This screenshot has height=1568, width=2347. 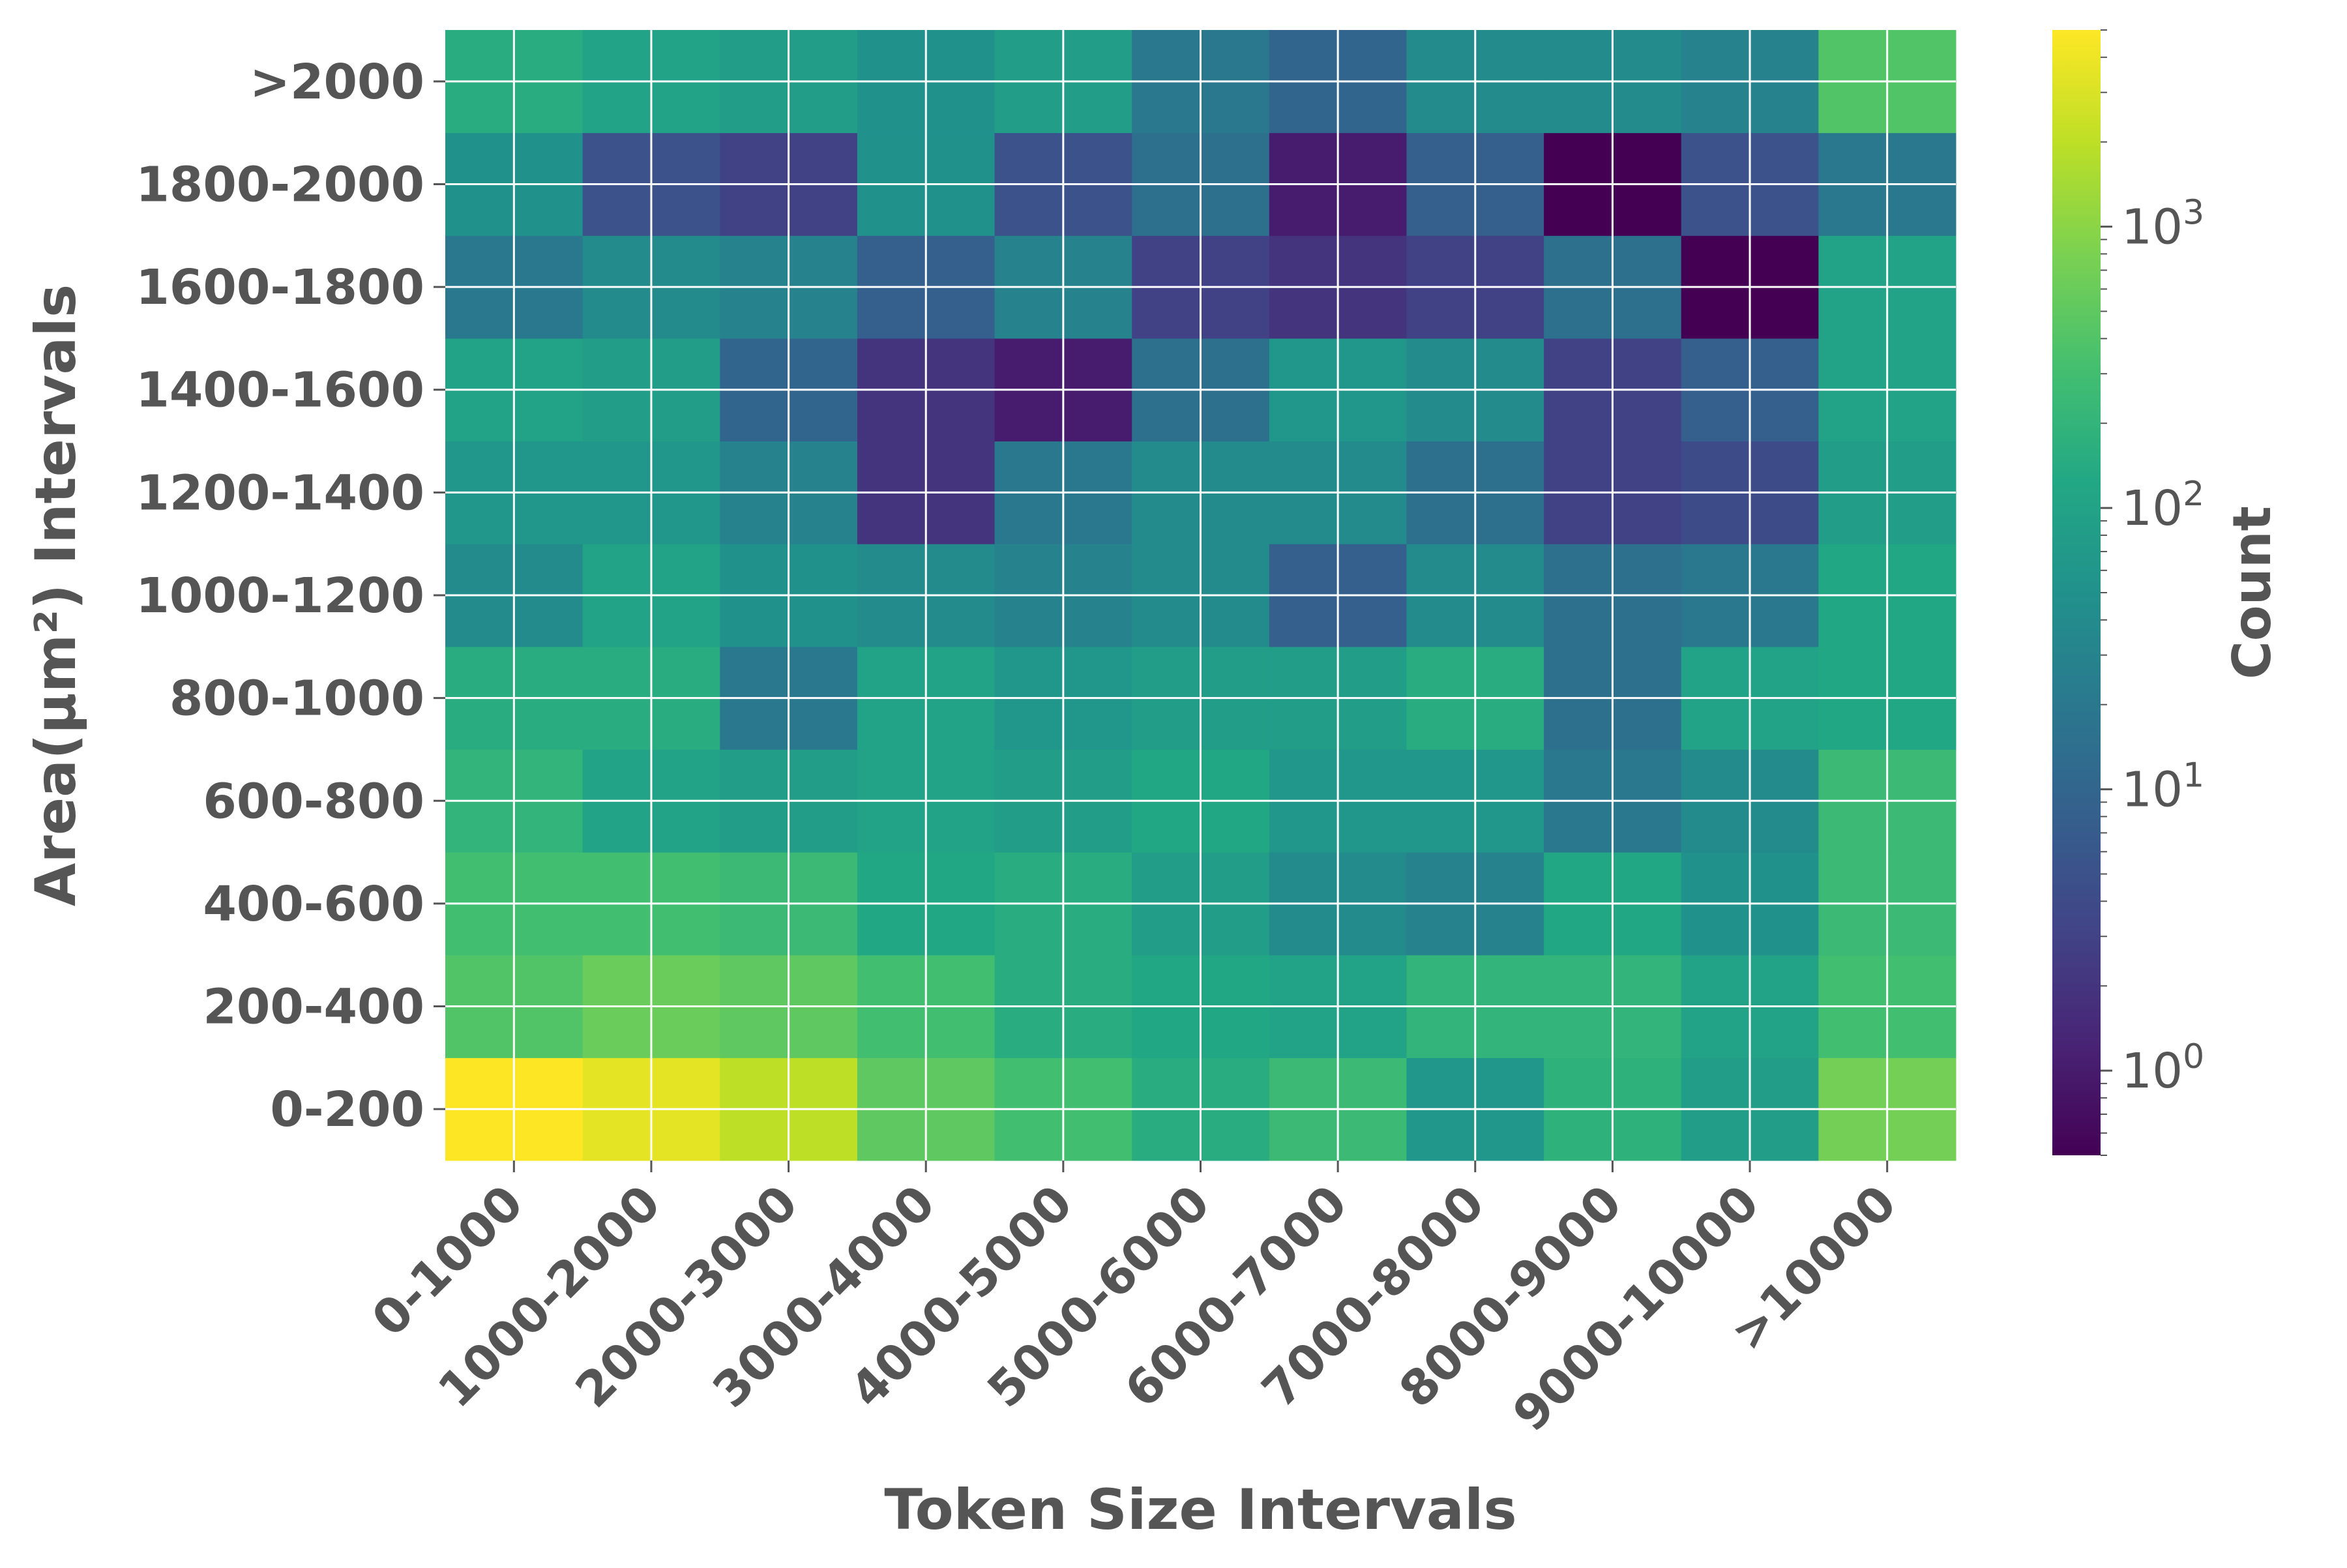 I want to click on y-tick-label: 1800-2000, so click(x=280, y=185).